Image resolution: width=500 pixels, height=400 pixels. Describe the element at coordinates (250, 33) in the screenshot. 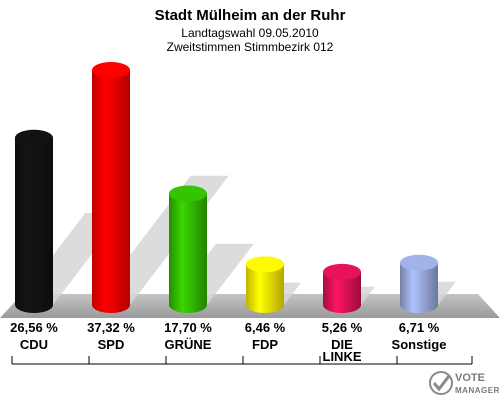

I see `chart-subtitle: Landtagswahl 09.05.2010` at that location.